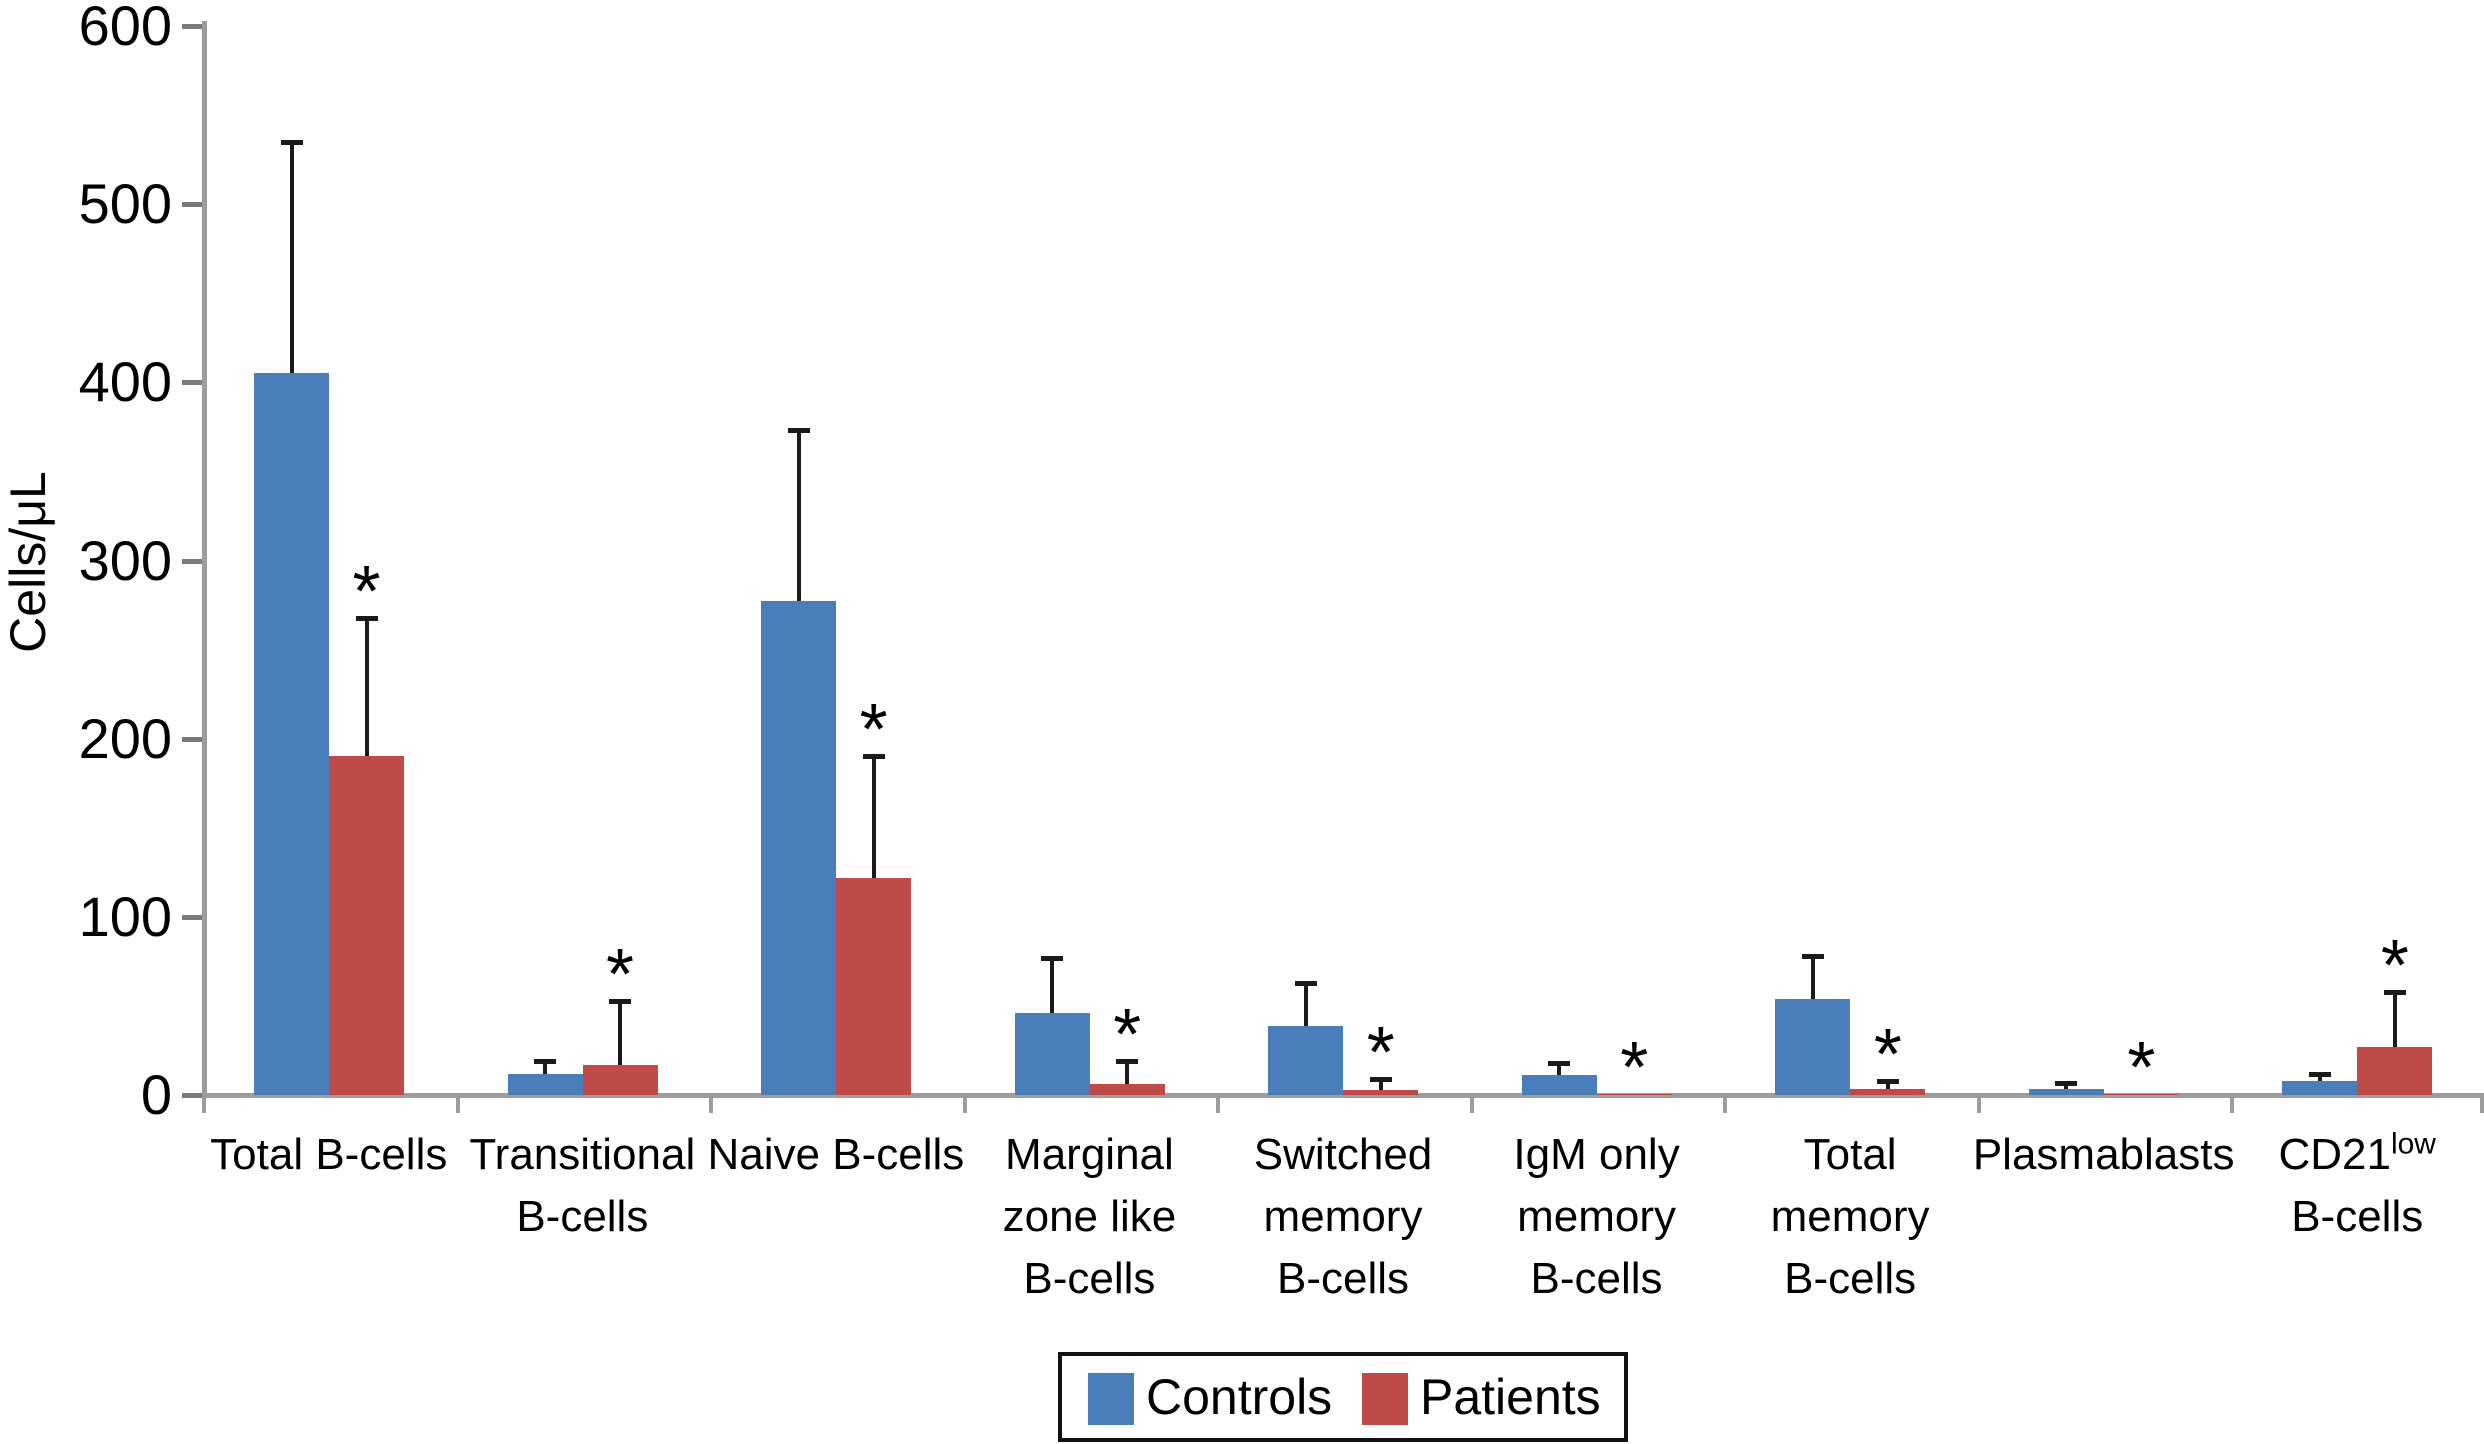 The width and height of the screenshot is (2484, 1444). Describe the element at coordinates (1111, 1399) in the screenshot. I see `controls-legend-swatch` at that location.